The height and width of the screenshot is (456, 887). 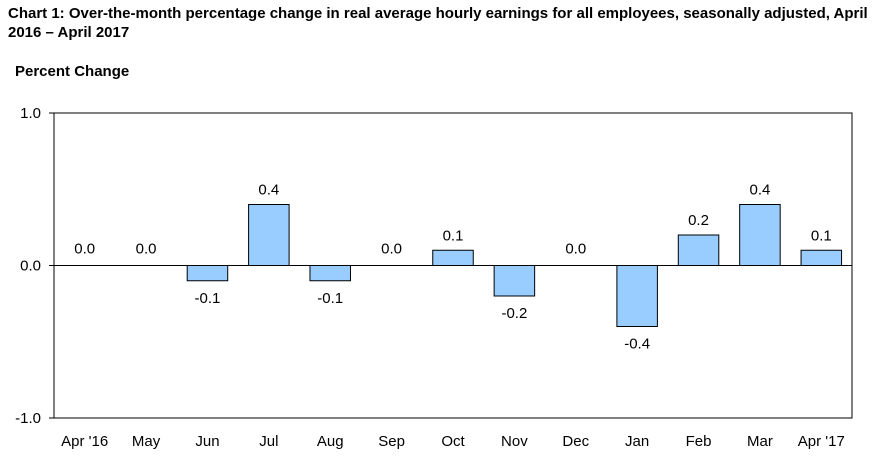 What do you see at coordinates (514, 313) in the screenshot?
I see `bar-value-label: -0.2` at bounding box center [514, 313].